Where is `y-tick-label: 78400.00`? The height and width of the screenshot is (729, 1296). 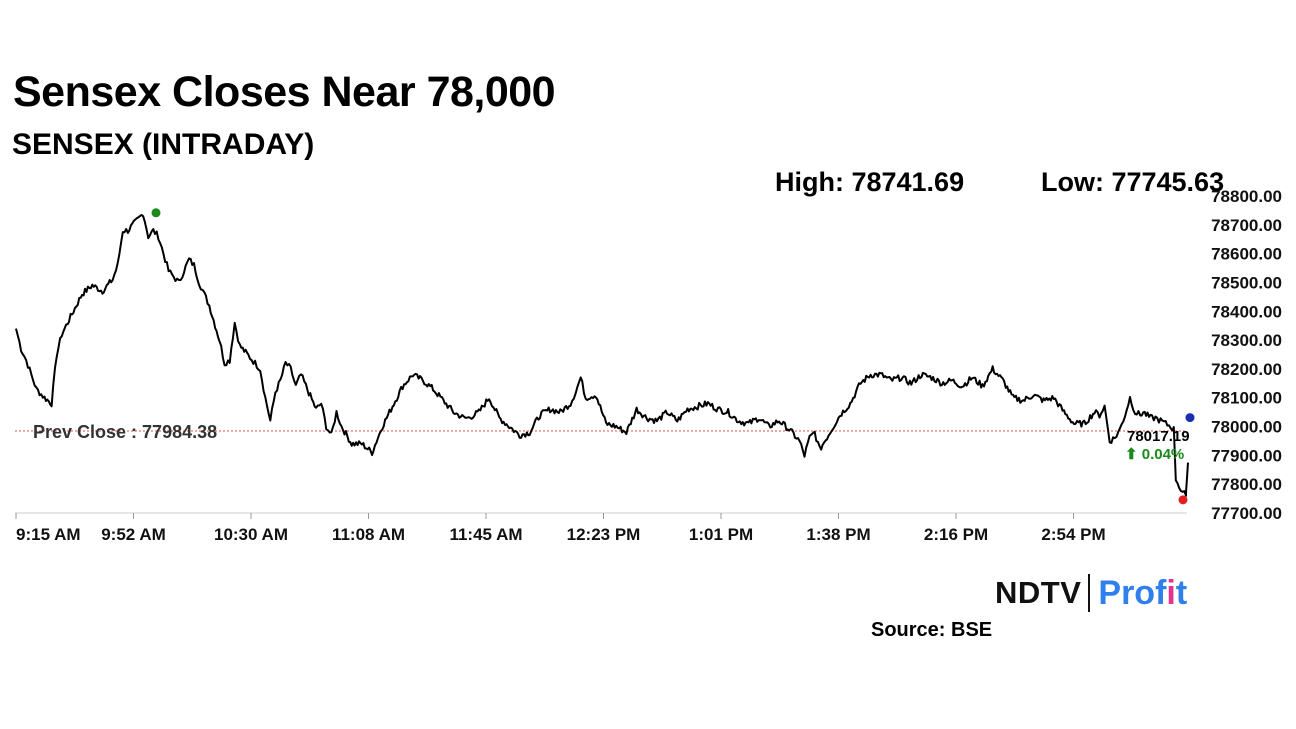
y-tick-label: 78400.00 is located at coordinates (1246, 311).